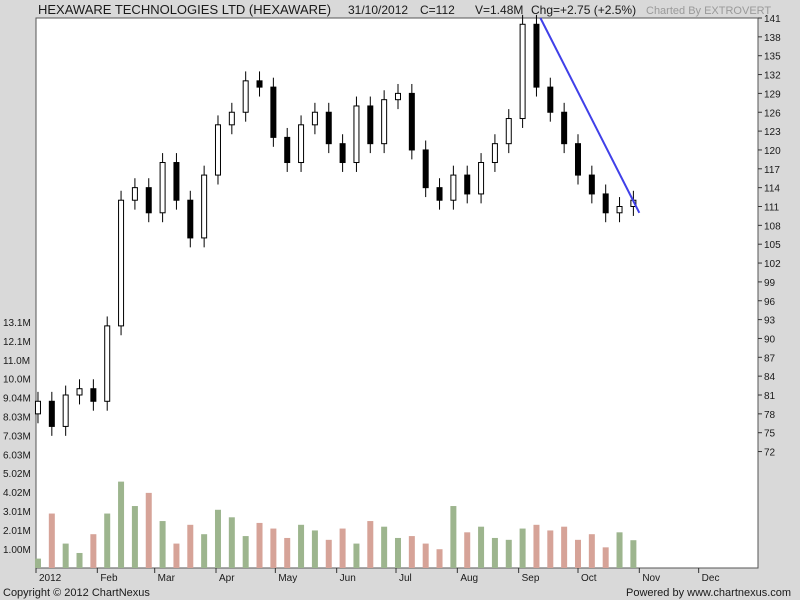 This screenshot has height=600, width=800. I want to click on price-tick-label: 135, so click(772, 57).